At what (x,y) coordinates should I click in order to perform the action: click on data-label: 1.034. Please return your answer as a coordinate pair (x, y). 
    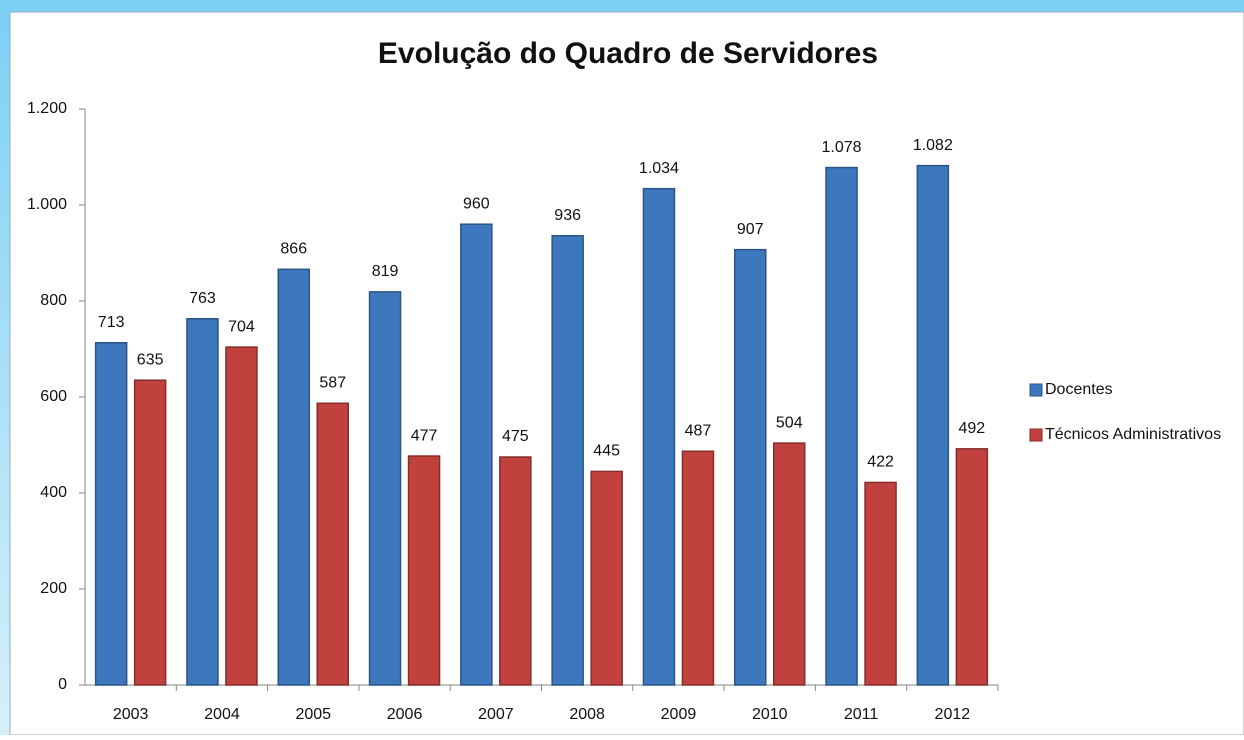
    Looking at the image, I should click on (659, 168).